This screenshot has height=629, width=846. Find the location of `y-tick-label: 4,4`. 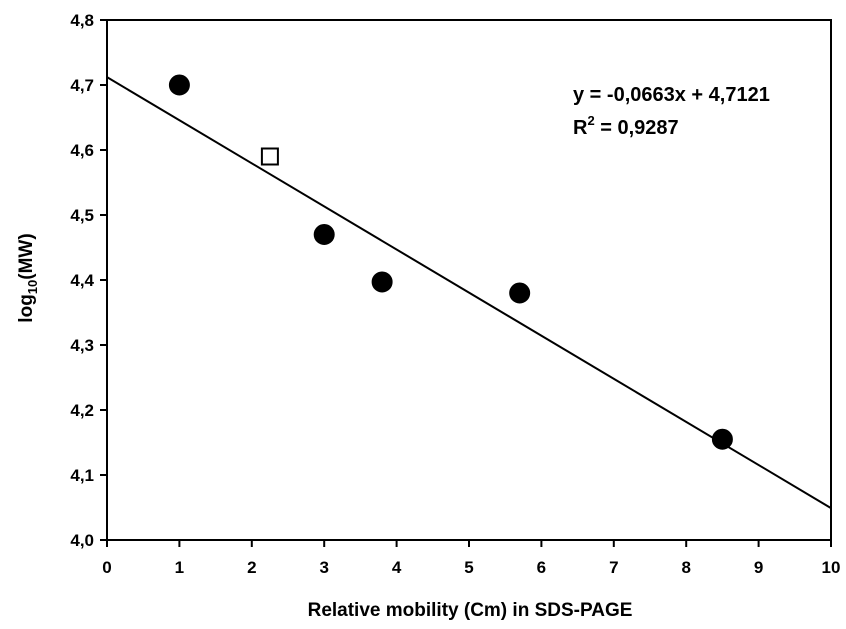

y-tick-label: 4,4 is located at coordinates (82, 280).